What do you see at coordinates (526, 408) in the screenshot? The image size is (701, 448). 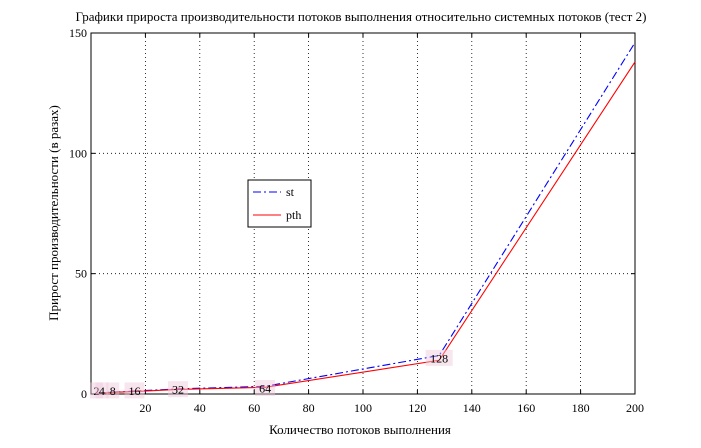 I see `x-tick-label: 160` at bounding box center [526, 408].